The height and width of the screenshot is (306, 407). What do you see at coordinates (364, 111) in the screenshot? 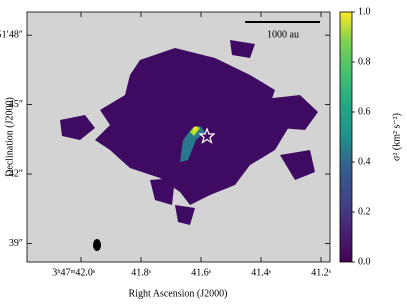
I see `colorbar-tick-label: 0.6` at bounding box center [364, 111].